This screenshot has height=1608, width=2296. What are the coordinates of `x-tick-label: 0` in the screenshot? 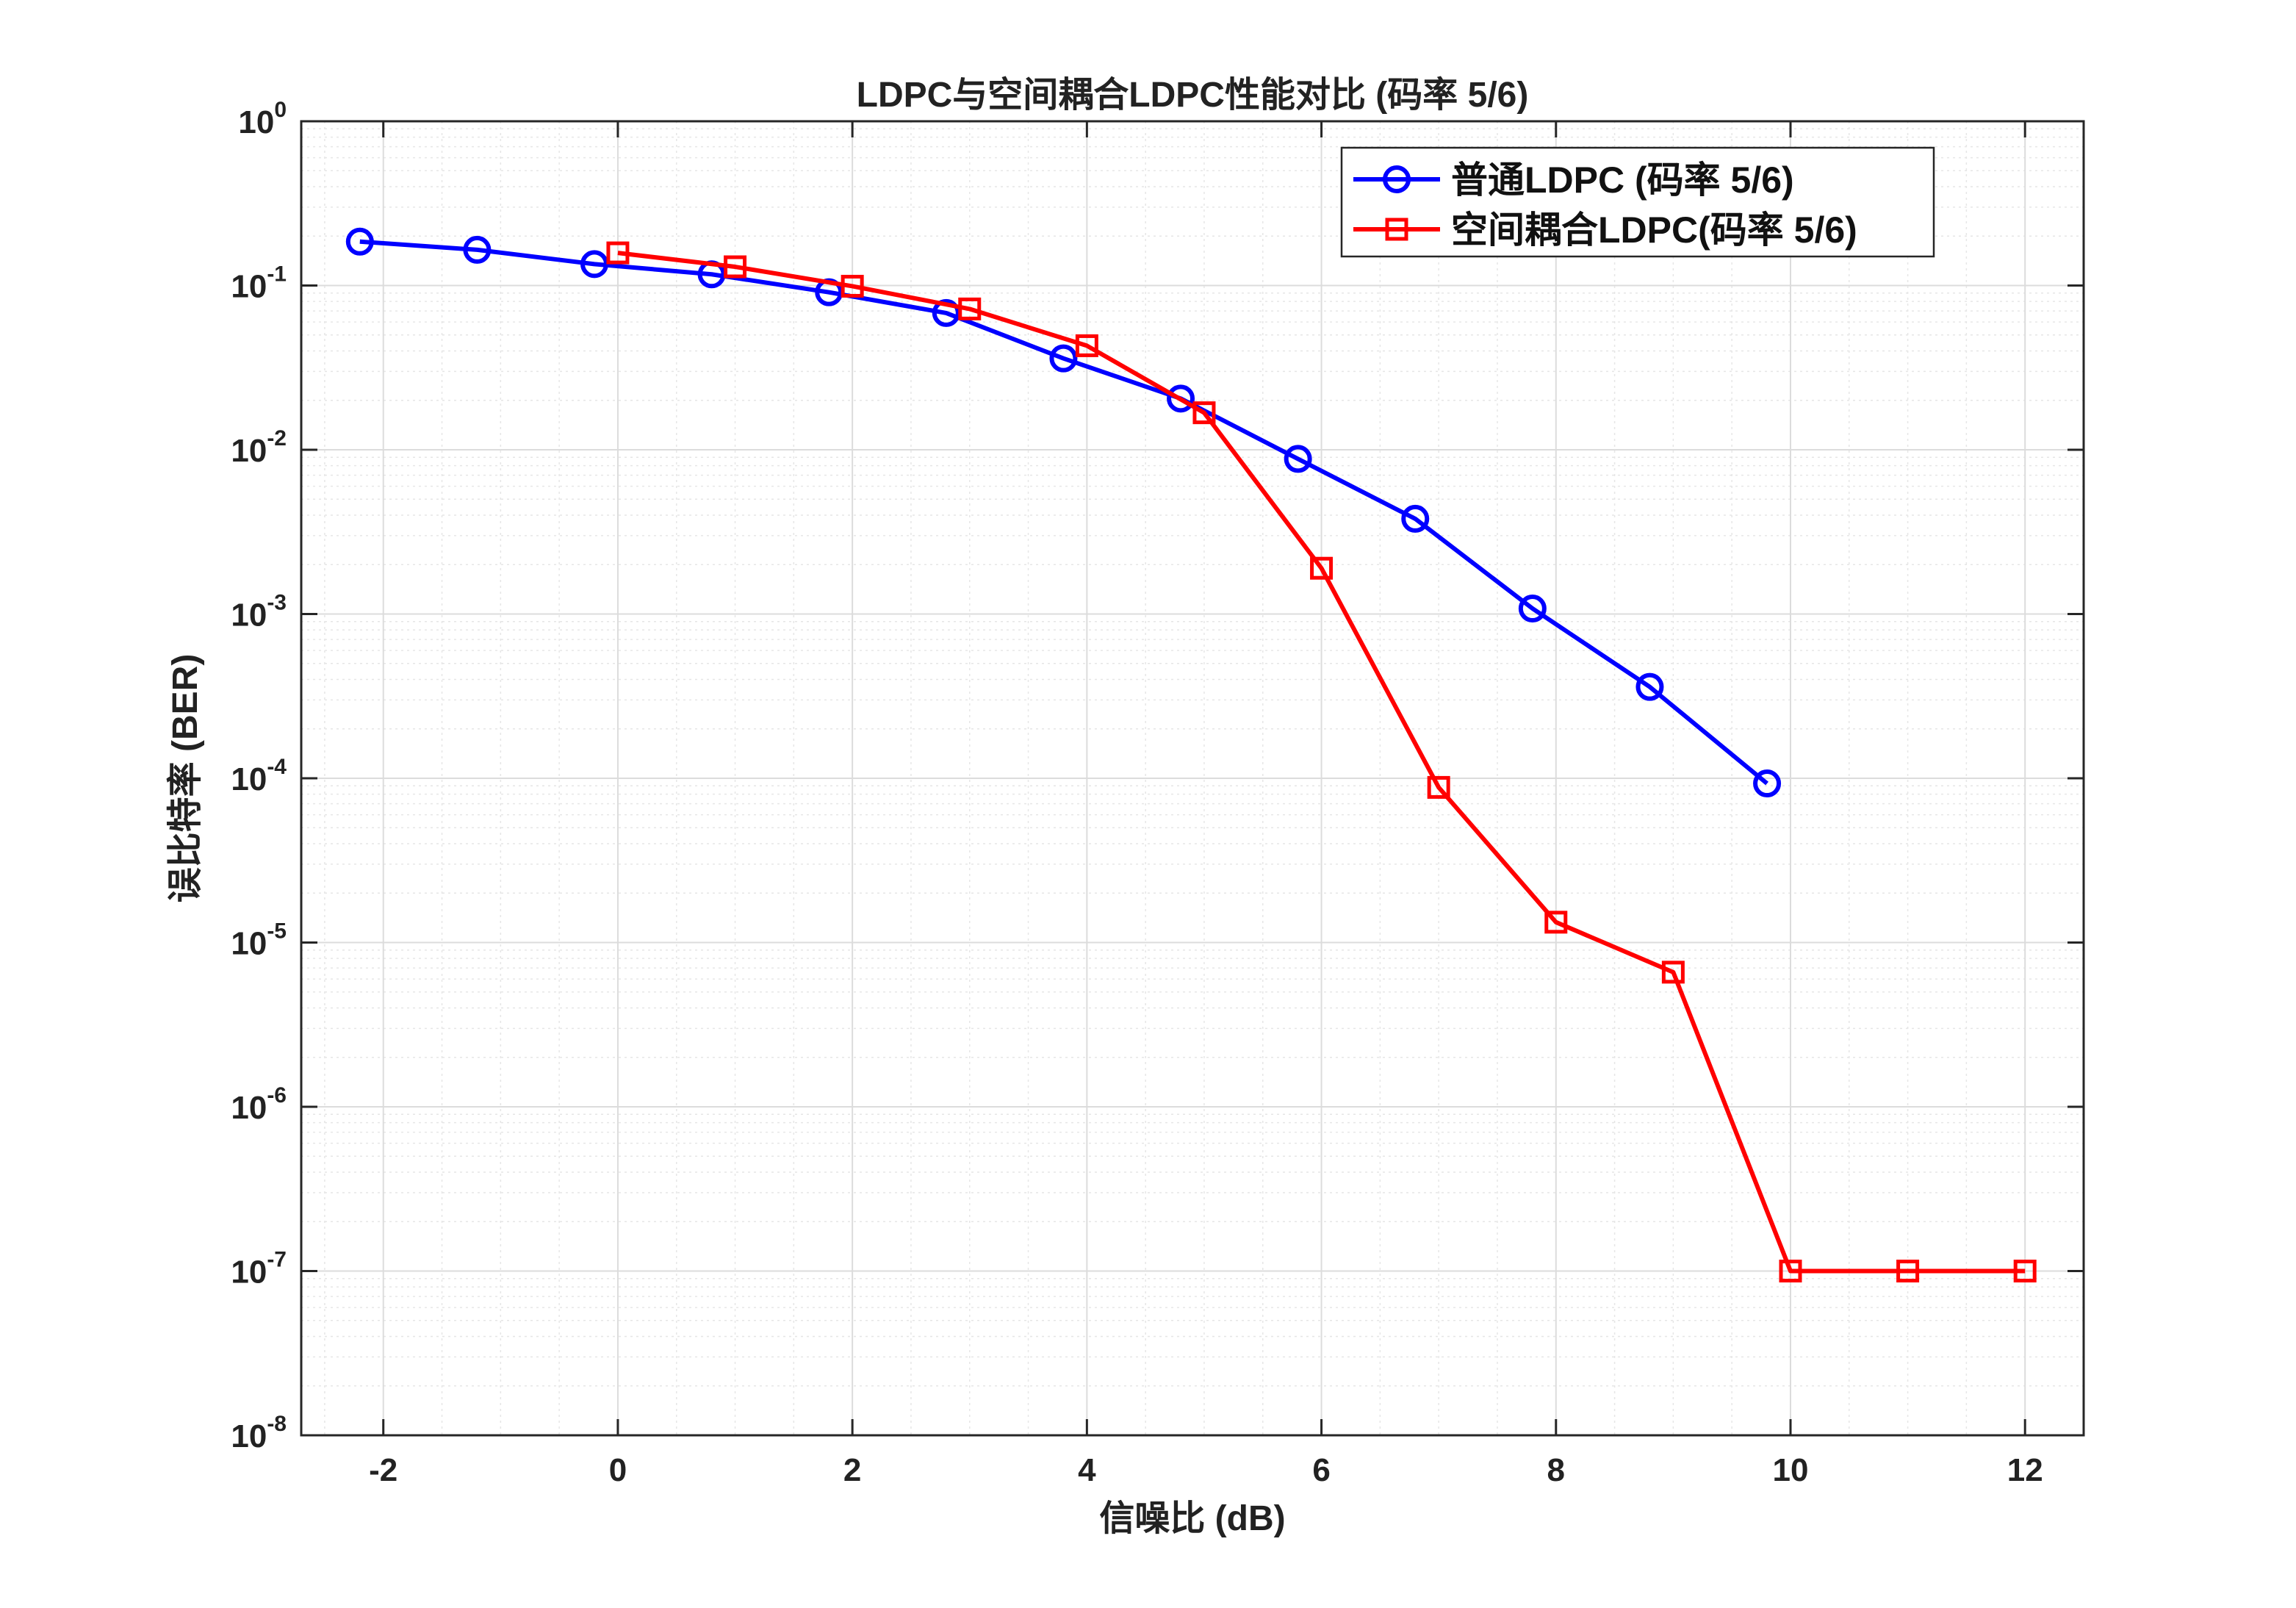 It's located at (618, 1470).